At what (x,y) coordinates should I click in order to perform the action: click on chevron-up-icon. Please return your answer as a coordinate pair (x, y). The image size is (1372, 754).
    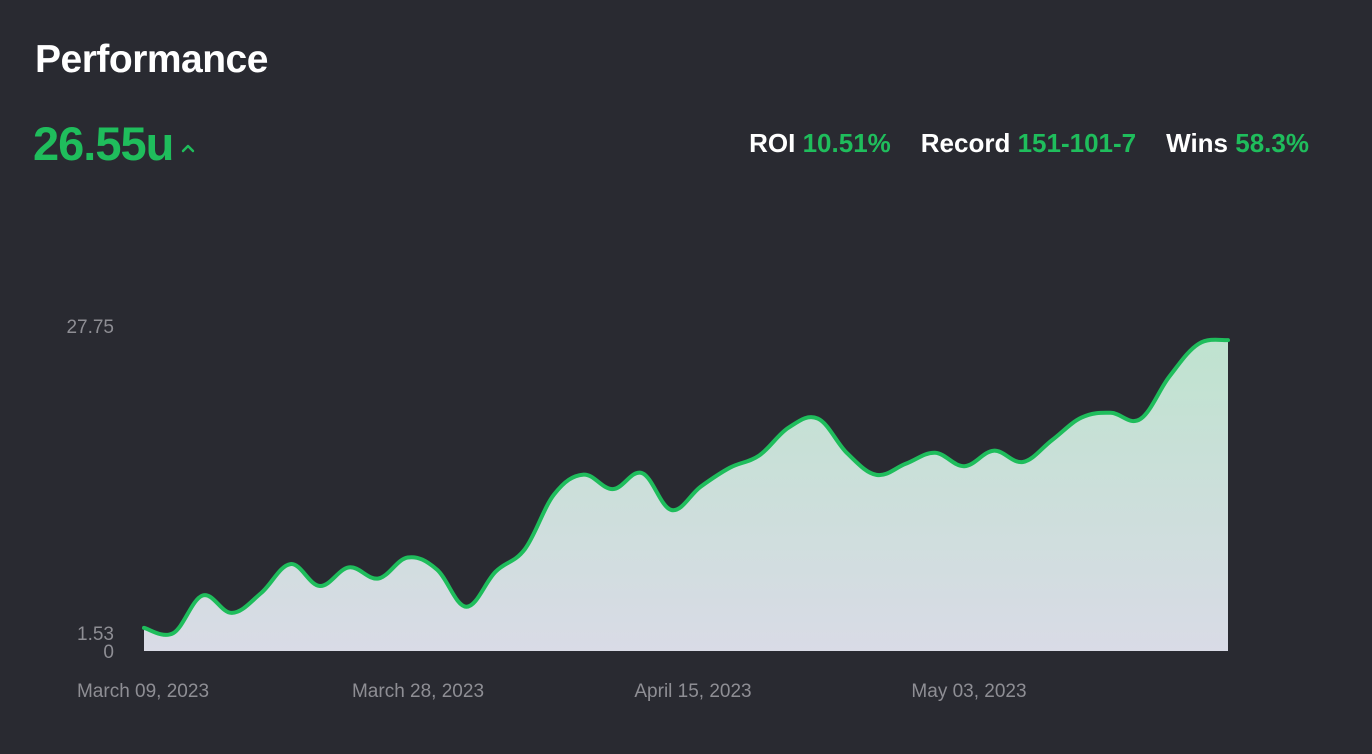
    Looking at the image, I should click on (188, 148).